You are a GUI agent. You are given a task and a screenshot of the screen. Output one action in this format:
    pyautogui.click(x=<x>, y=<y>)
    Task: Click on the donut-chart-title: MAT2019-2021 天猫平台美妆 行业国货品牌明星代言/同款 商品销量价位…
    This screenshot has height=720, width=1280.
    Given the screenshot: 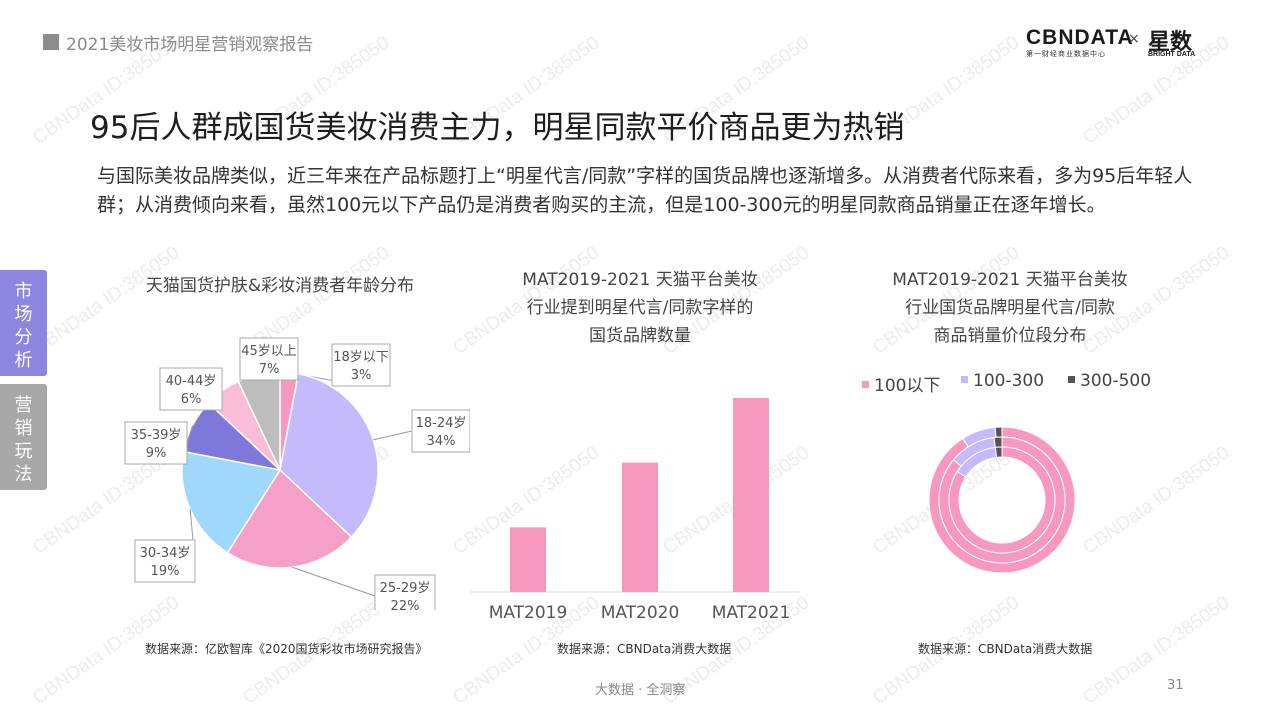 What is the action you would take?
    pyautogui.click(x=1010, y=308)
    